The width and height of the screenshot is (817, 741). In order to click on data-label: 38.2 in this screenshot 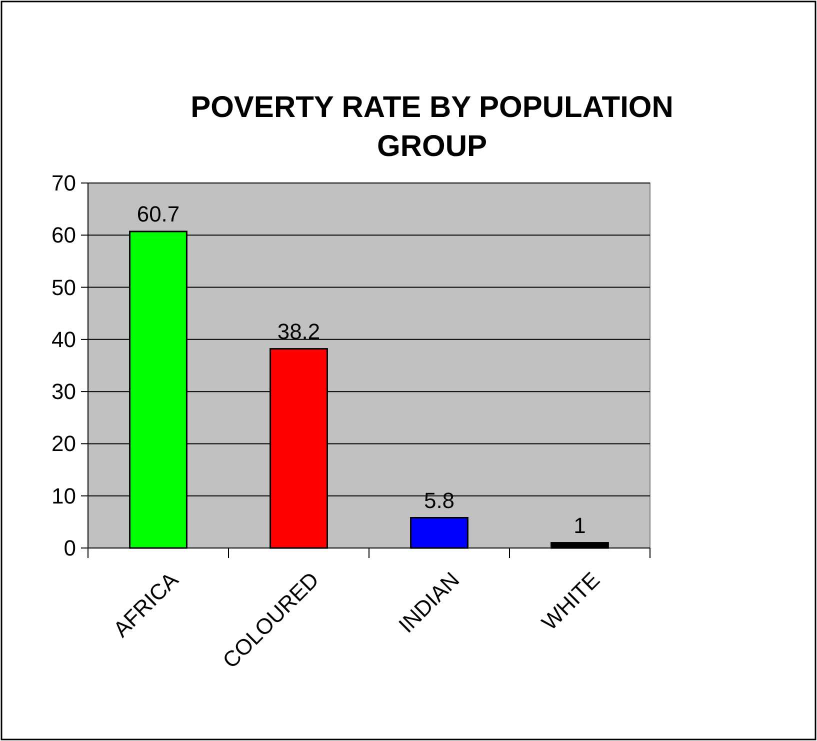, I will do `click(298, 331)`.